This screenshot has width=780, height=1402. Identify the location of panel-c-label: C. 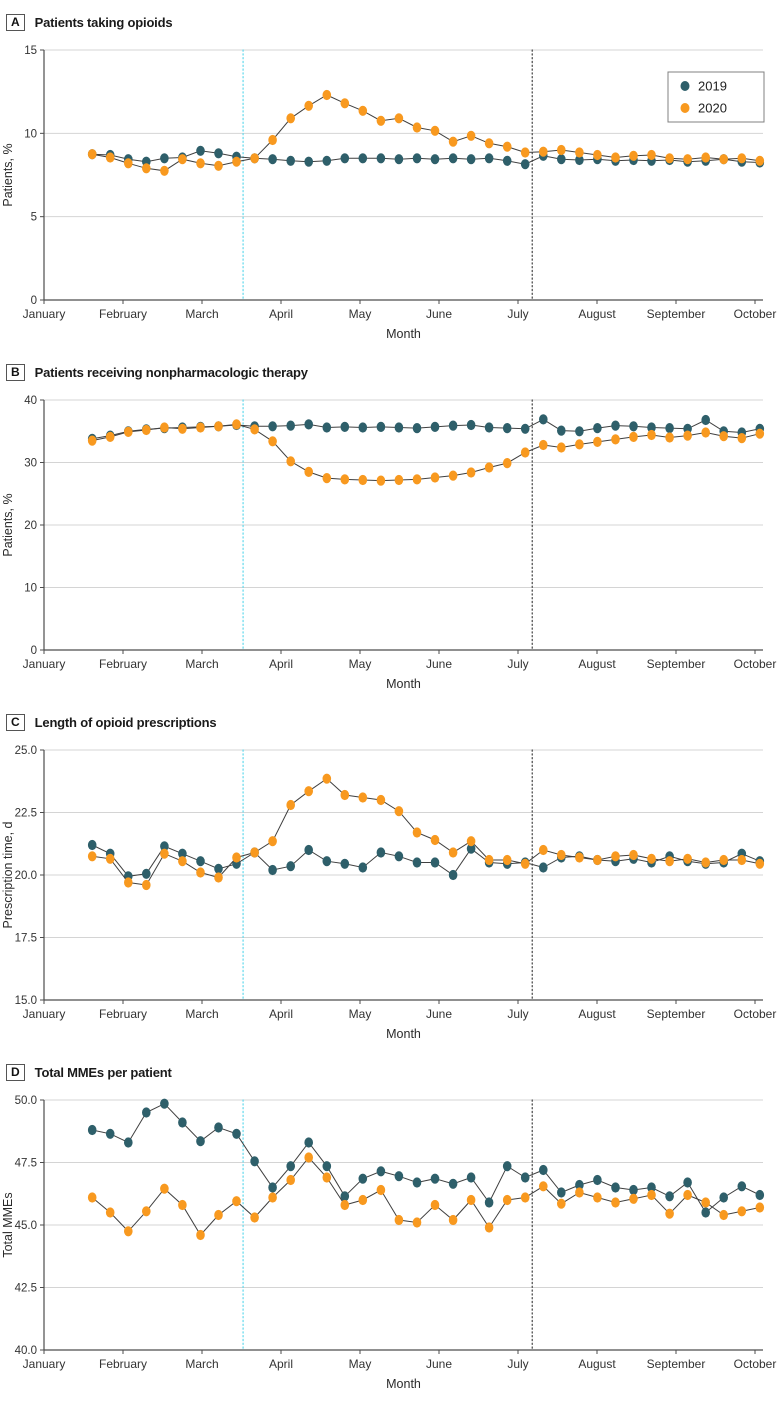
(15, 722).